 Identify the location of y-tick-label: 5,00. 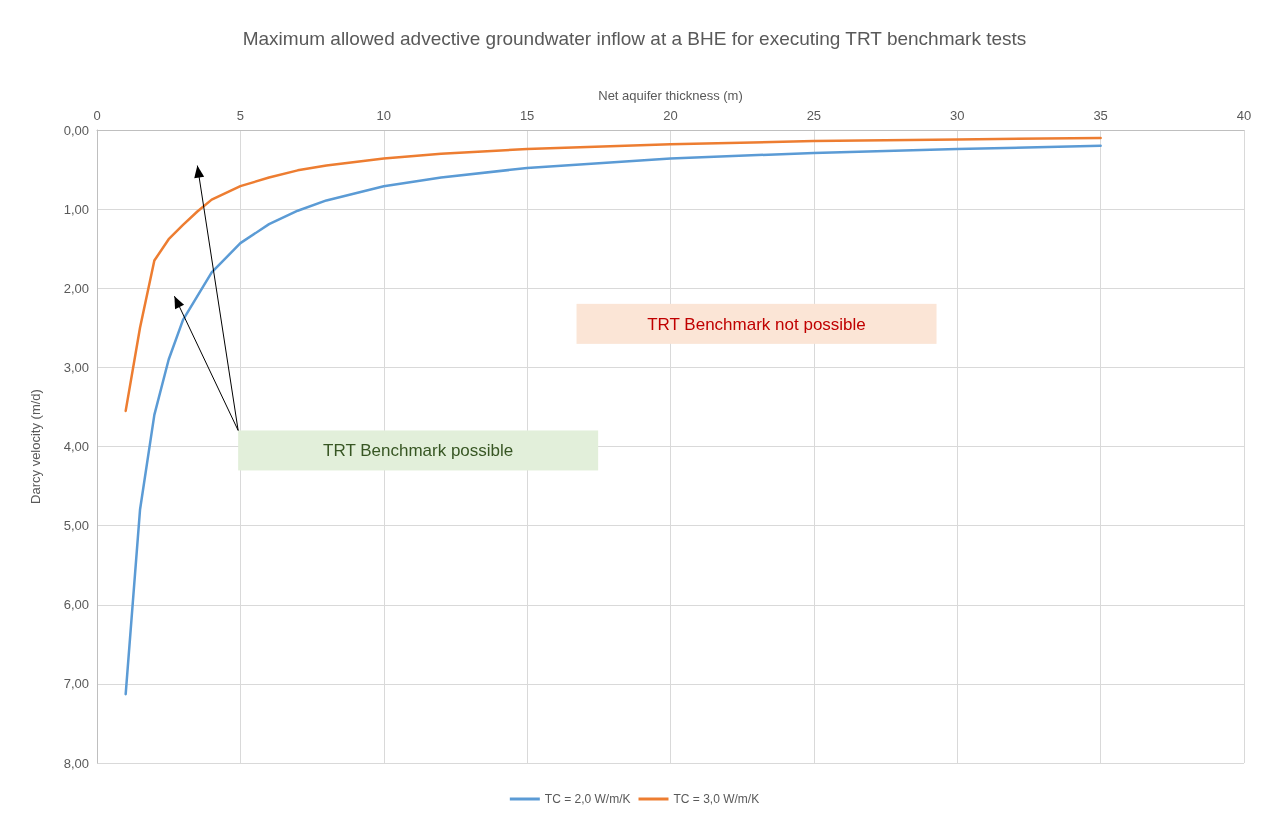
(76, 526).